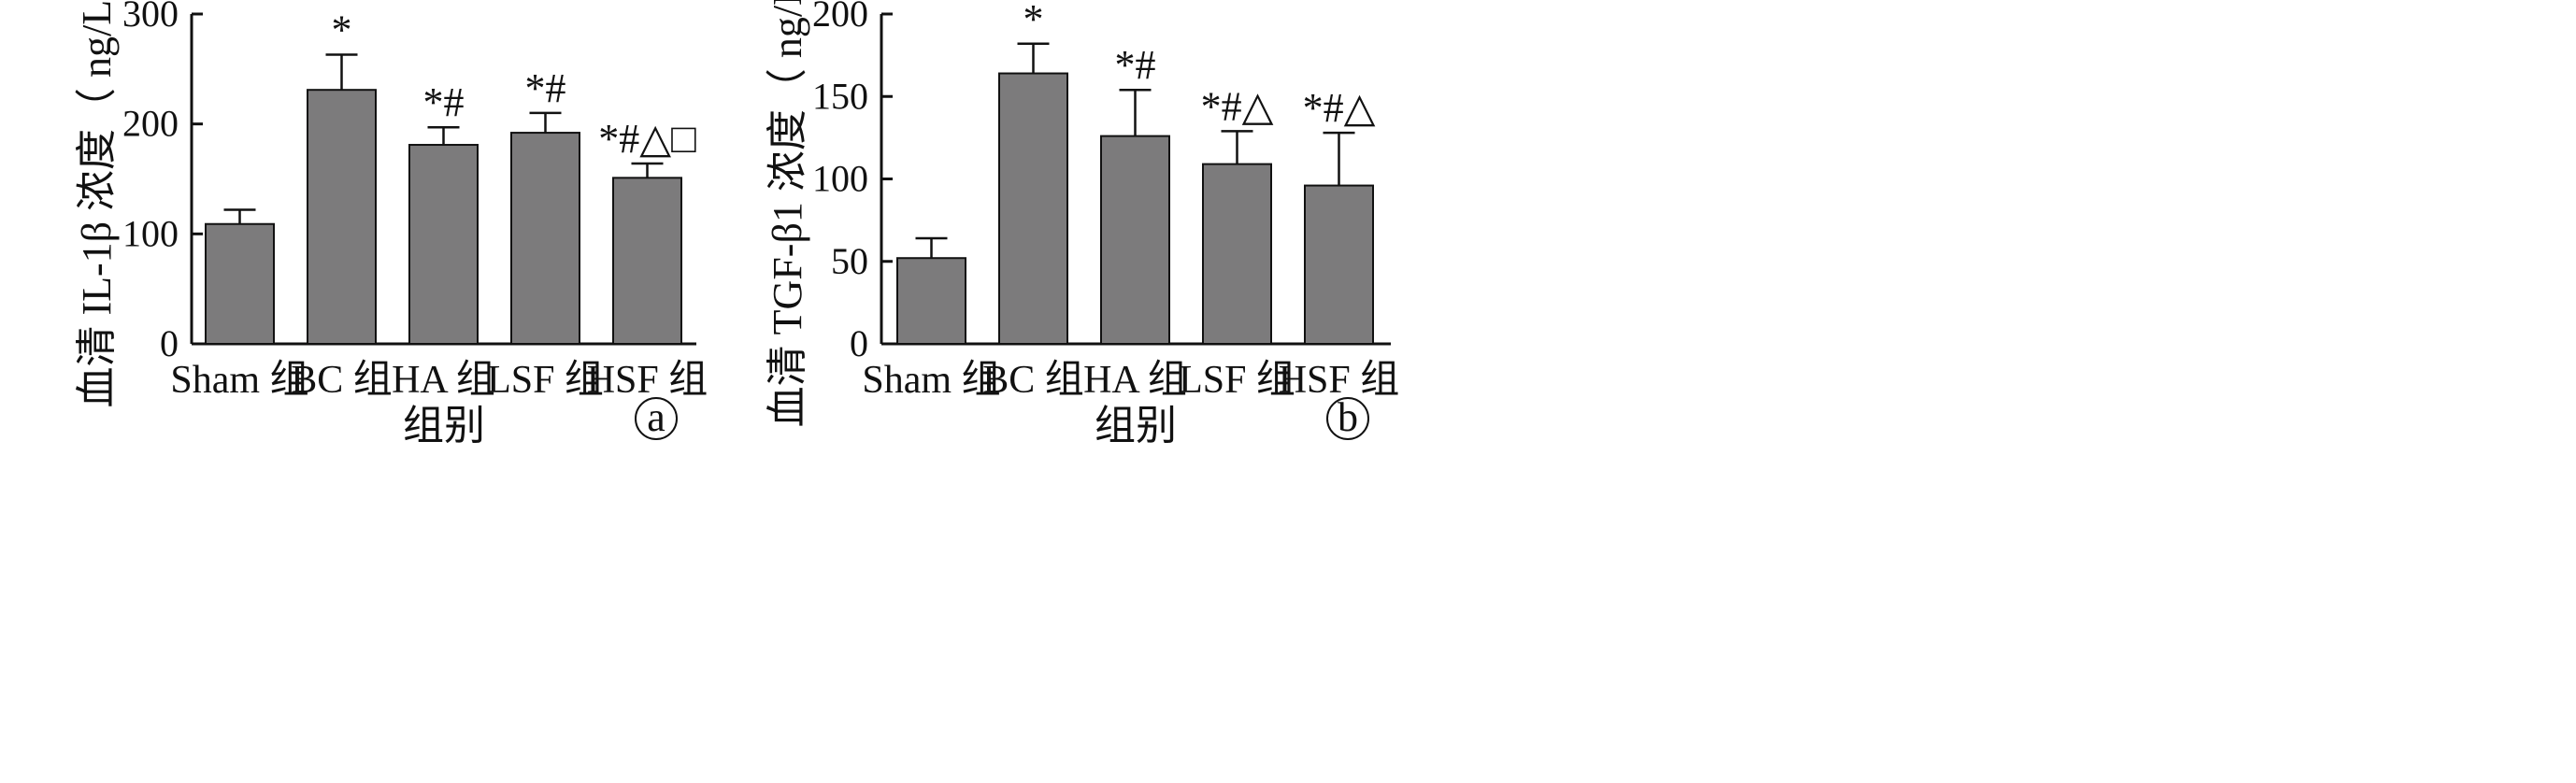  I want to click on y-axis-title: 血清 TGF-β1 浓度（ ng/L ）, so click(787, 214).